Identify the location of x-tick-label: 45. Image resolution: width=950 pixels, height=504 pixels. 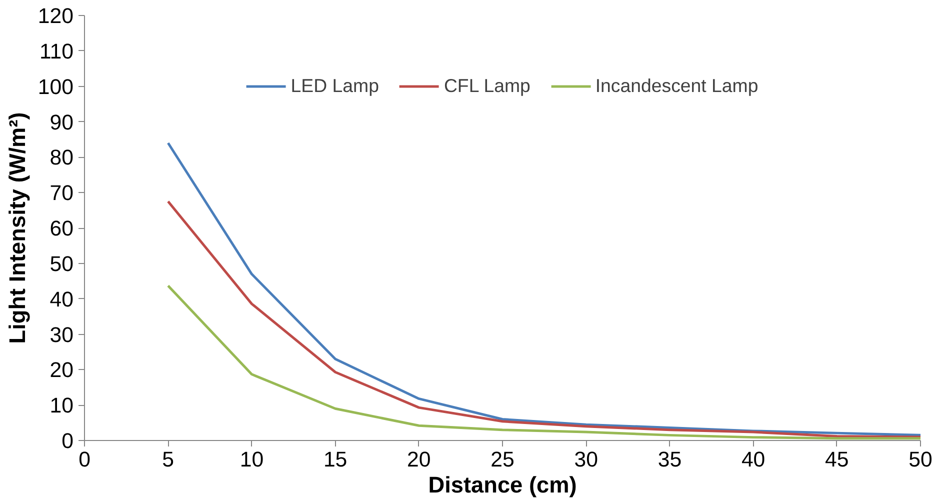
(837, 460).